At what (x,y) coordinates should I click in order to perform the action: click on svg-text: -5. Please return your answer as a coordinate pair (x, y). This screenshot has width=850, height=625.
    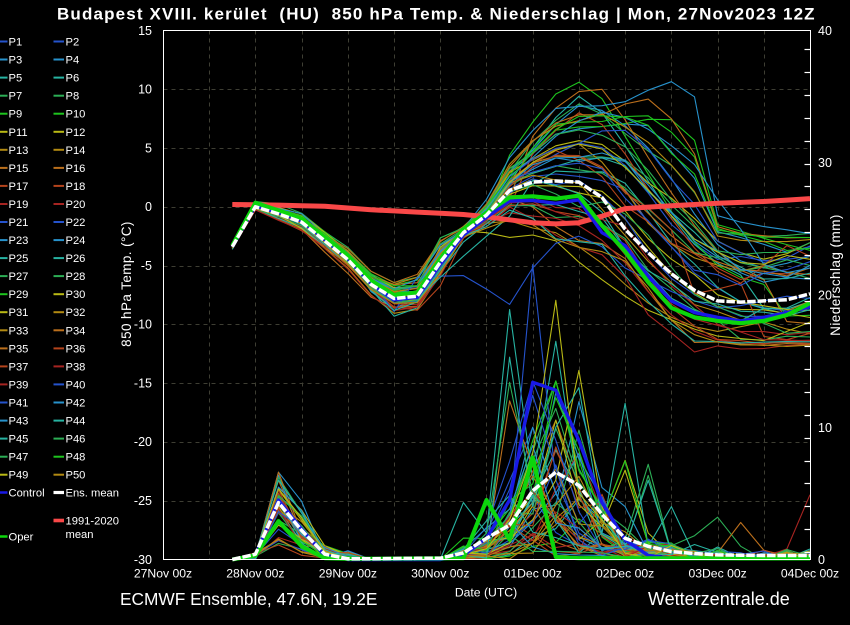
    Looking at the image, I should click on (146, 266).